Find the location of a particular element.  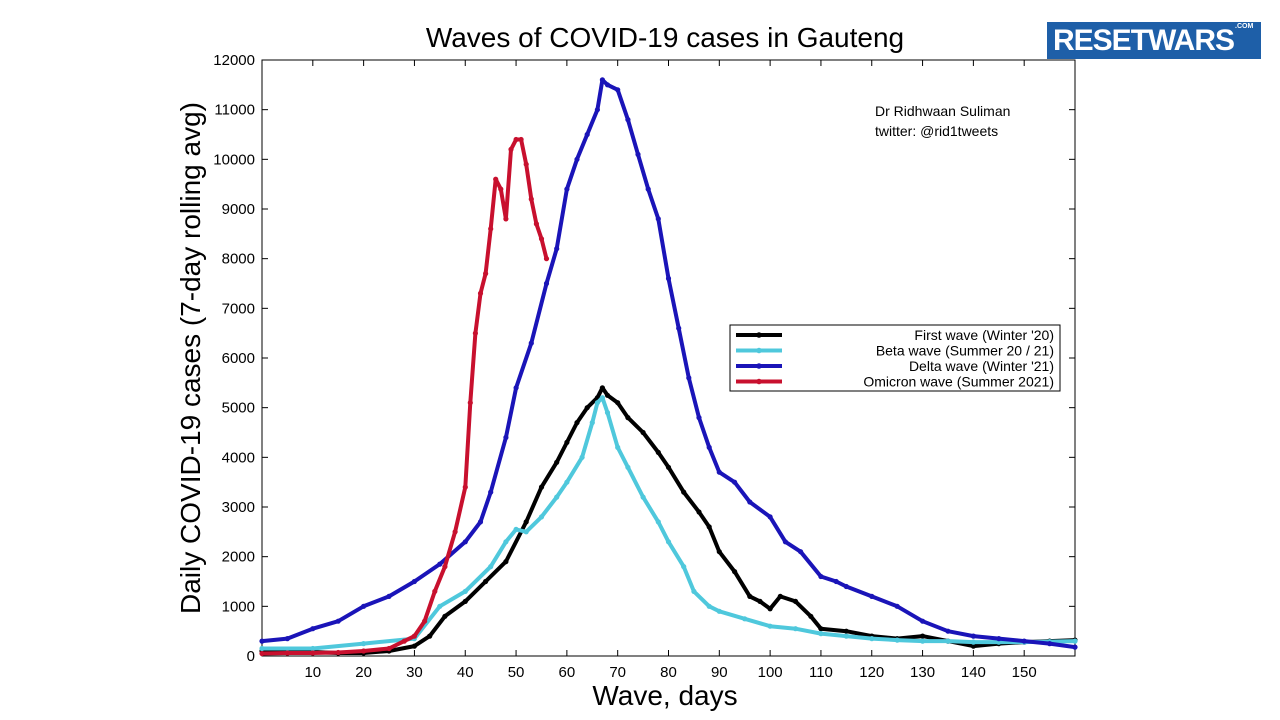

y-tick-label: 12000 is located at coordinates (234, 60).